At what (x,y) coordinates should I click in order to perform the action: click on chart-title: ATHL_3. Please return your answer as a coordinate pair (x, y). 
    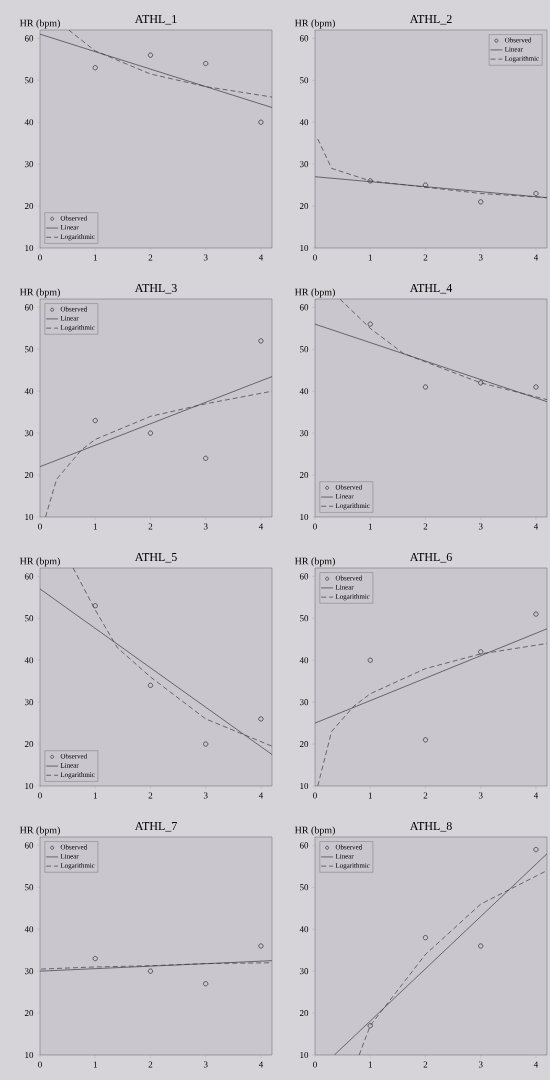
    Looking at the image, I should click on (155, 289).